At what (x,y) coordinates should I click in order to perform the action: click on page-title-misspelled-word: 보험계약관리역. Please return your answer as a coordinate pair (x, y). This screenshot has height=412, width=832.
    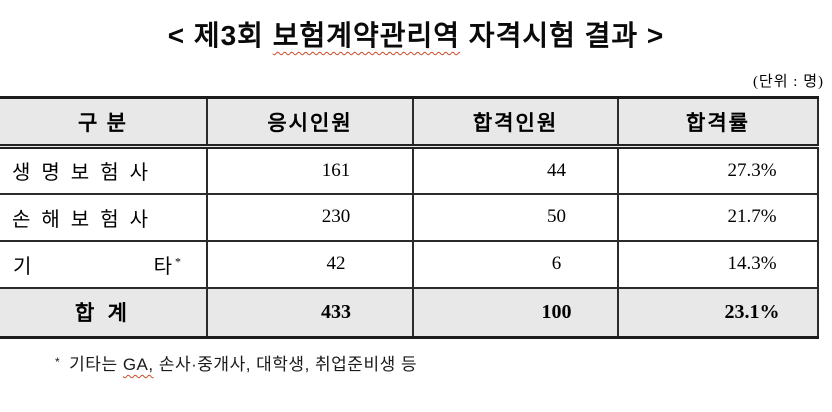
    Looking at the image, I should click on (366, 35).